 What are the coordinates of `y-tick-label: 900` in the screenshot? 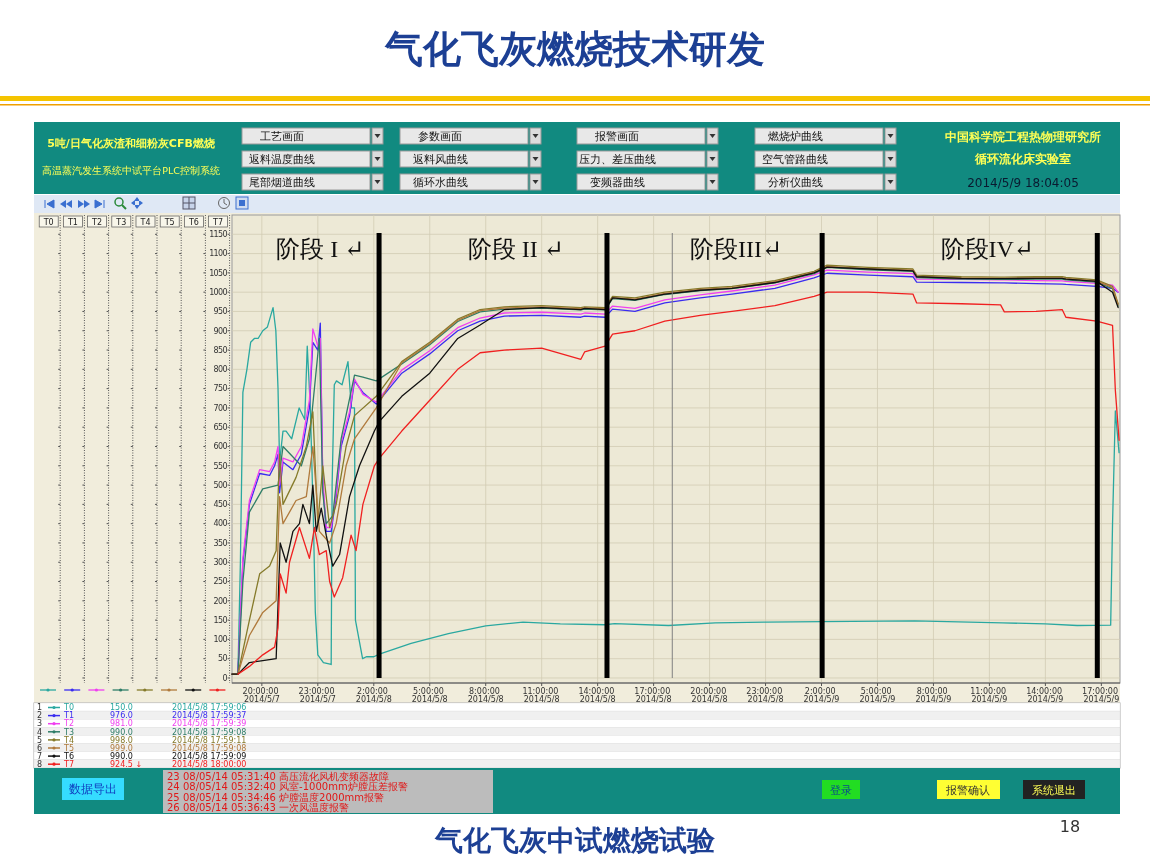 It's located at (220, 331).